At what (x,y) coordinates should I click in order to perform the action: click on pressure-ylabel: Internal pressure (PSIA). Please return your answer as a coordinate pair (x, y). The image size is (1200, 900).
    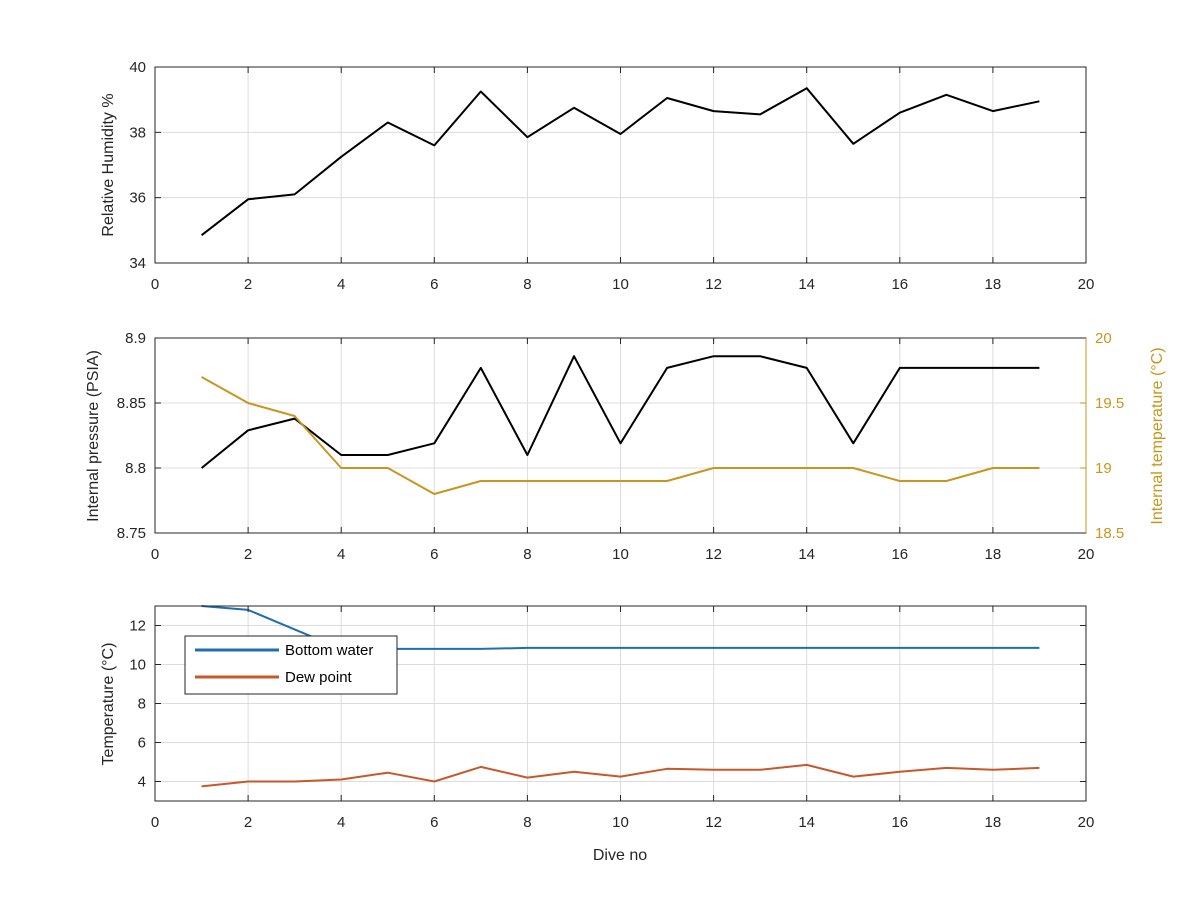
    Looking at the image, I should click on (93, 436).